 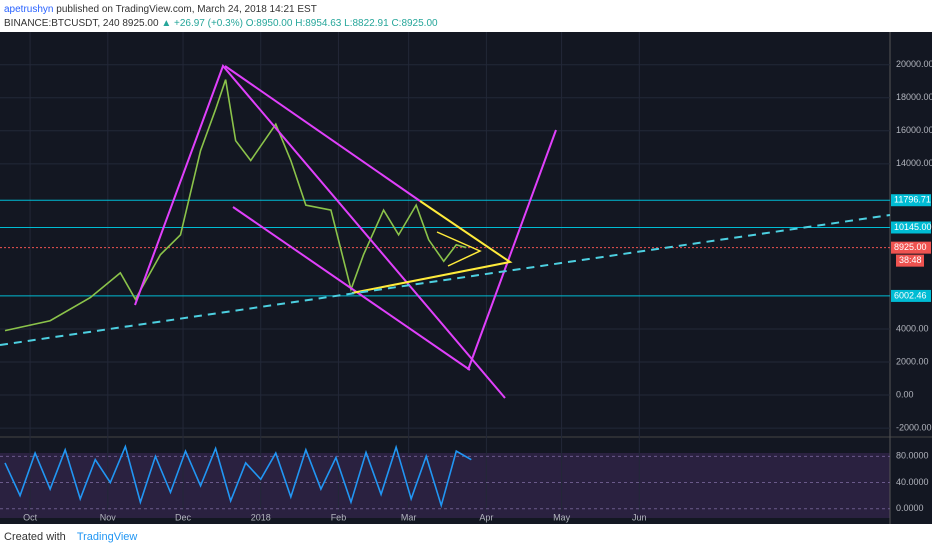 I want to click on y-tick-label: -2000.00, so click(x=914, y=427).